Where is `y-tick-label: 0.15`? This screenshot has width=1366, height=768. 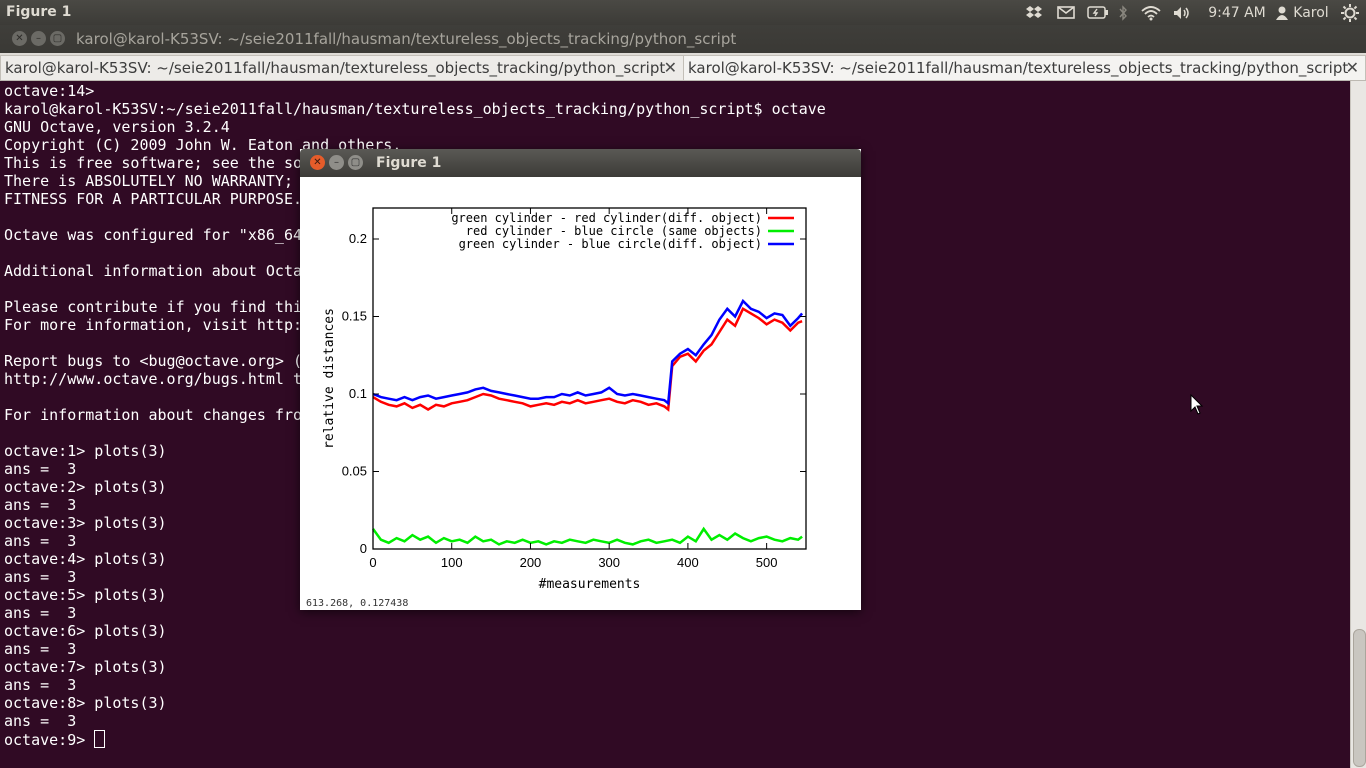
y-tick-label: 0.15 is located at coordinates (354, 316).